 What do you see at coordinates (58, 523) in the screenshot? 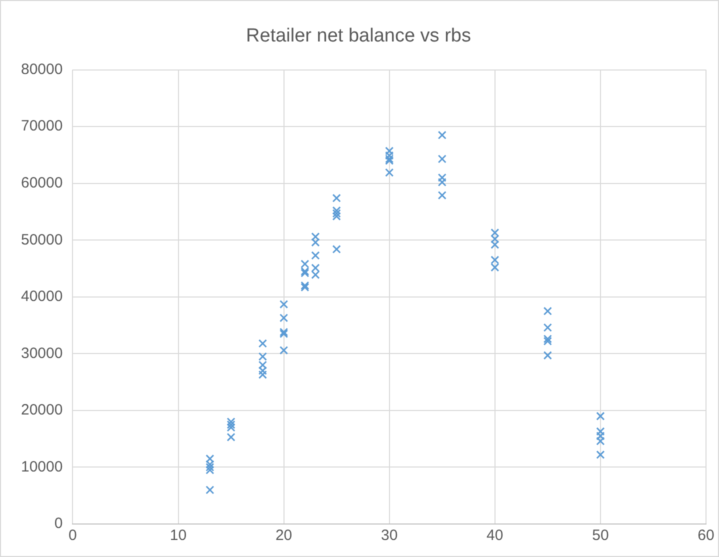
I see `y-tick-label: 0` at bounding box center [58, 523].